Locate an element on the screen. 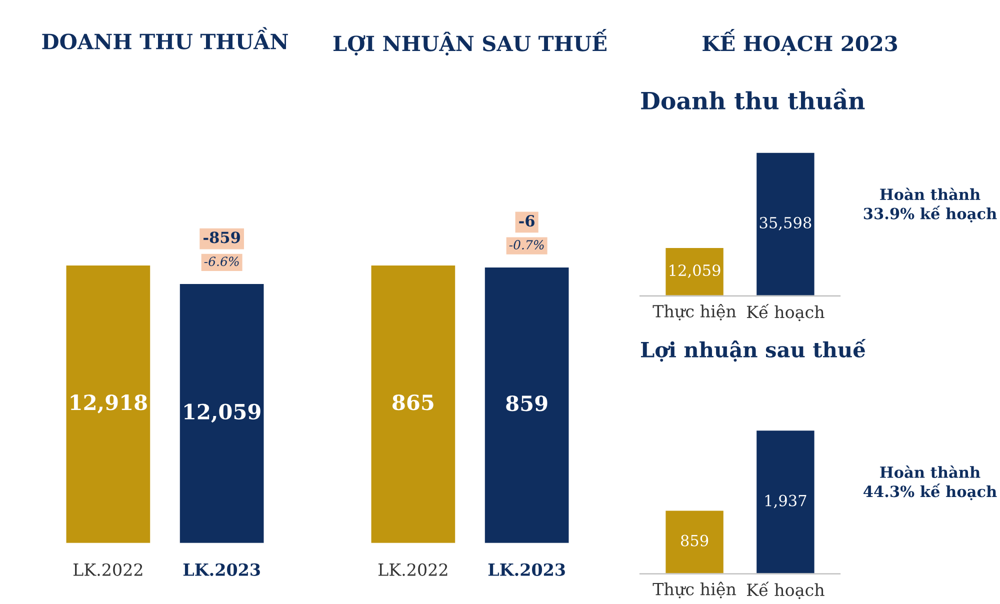 The width and height of the screenshot is (1000, 604). chart-title: Lợi nhuận sau thuế is located at coordinates (753, 350).